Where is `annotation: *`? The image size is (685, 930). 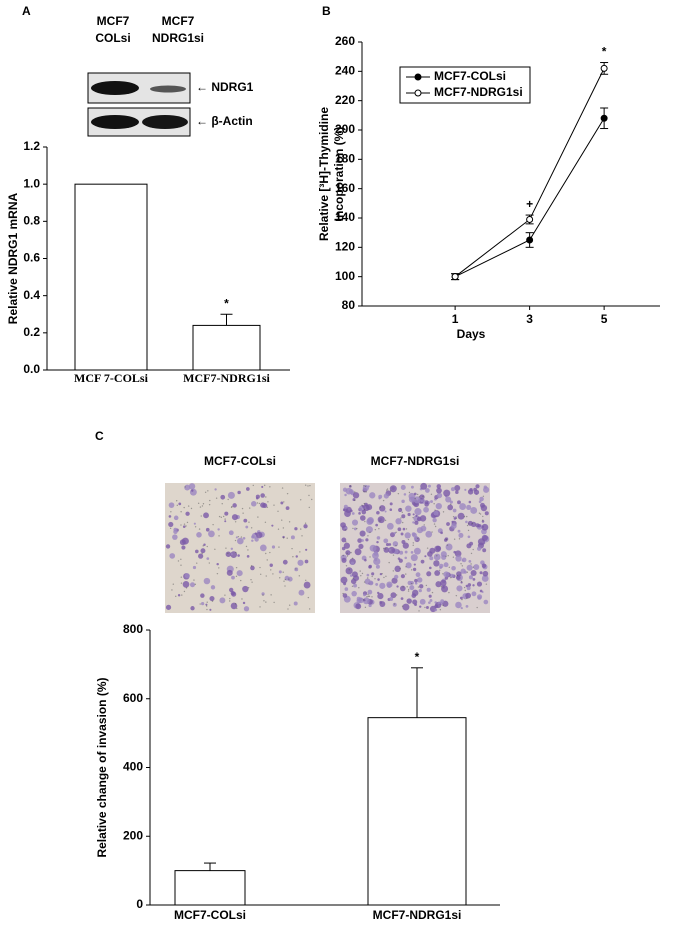
annotation: * is located at coordinates (417, 657).